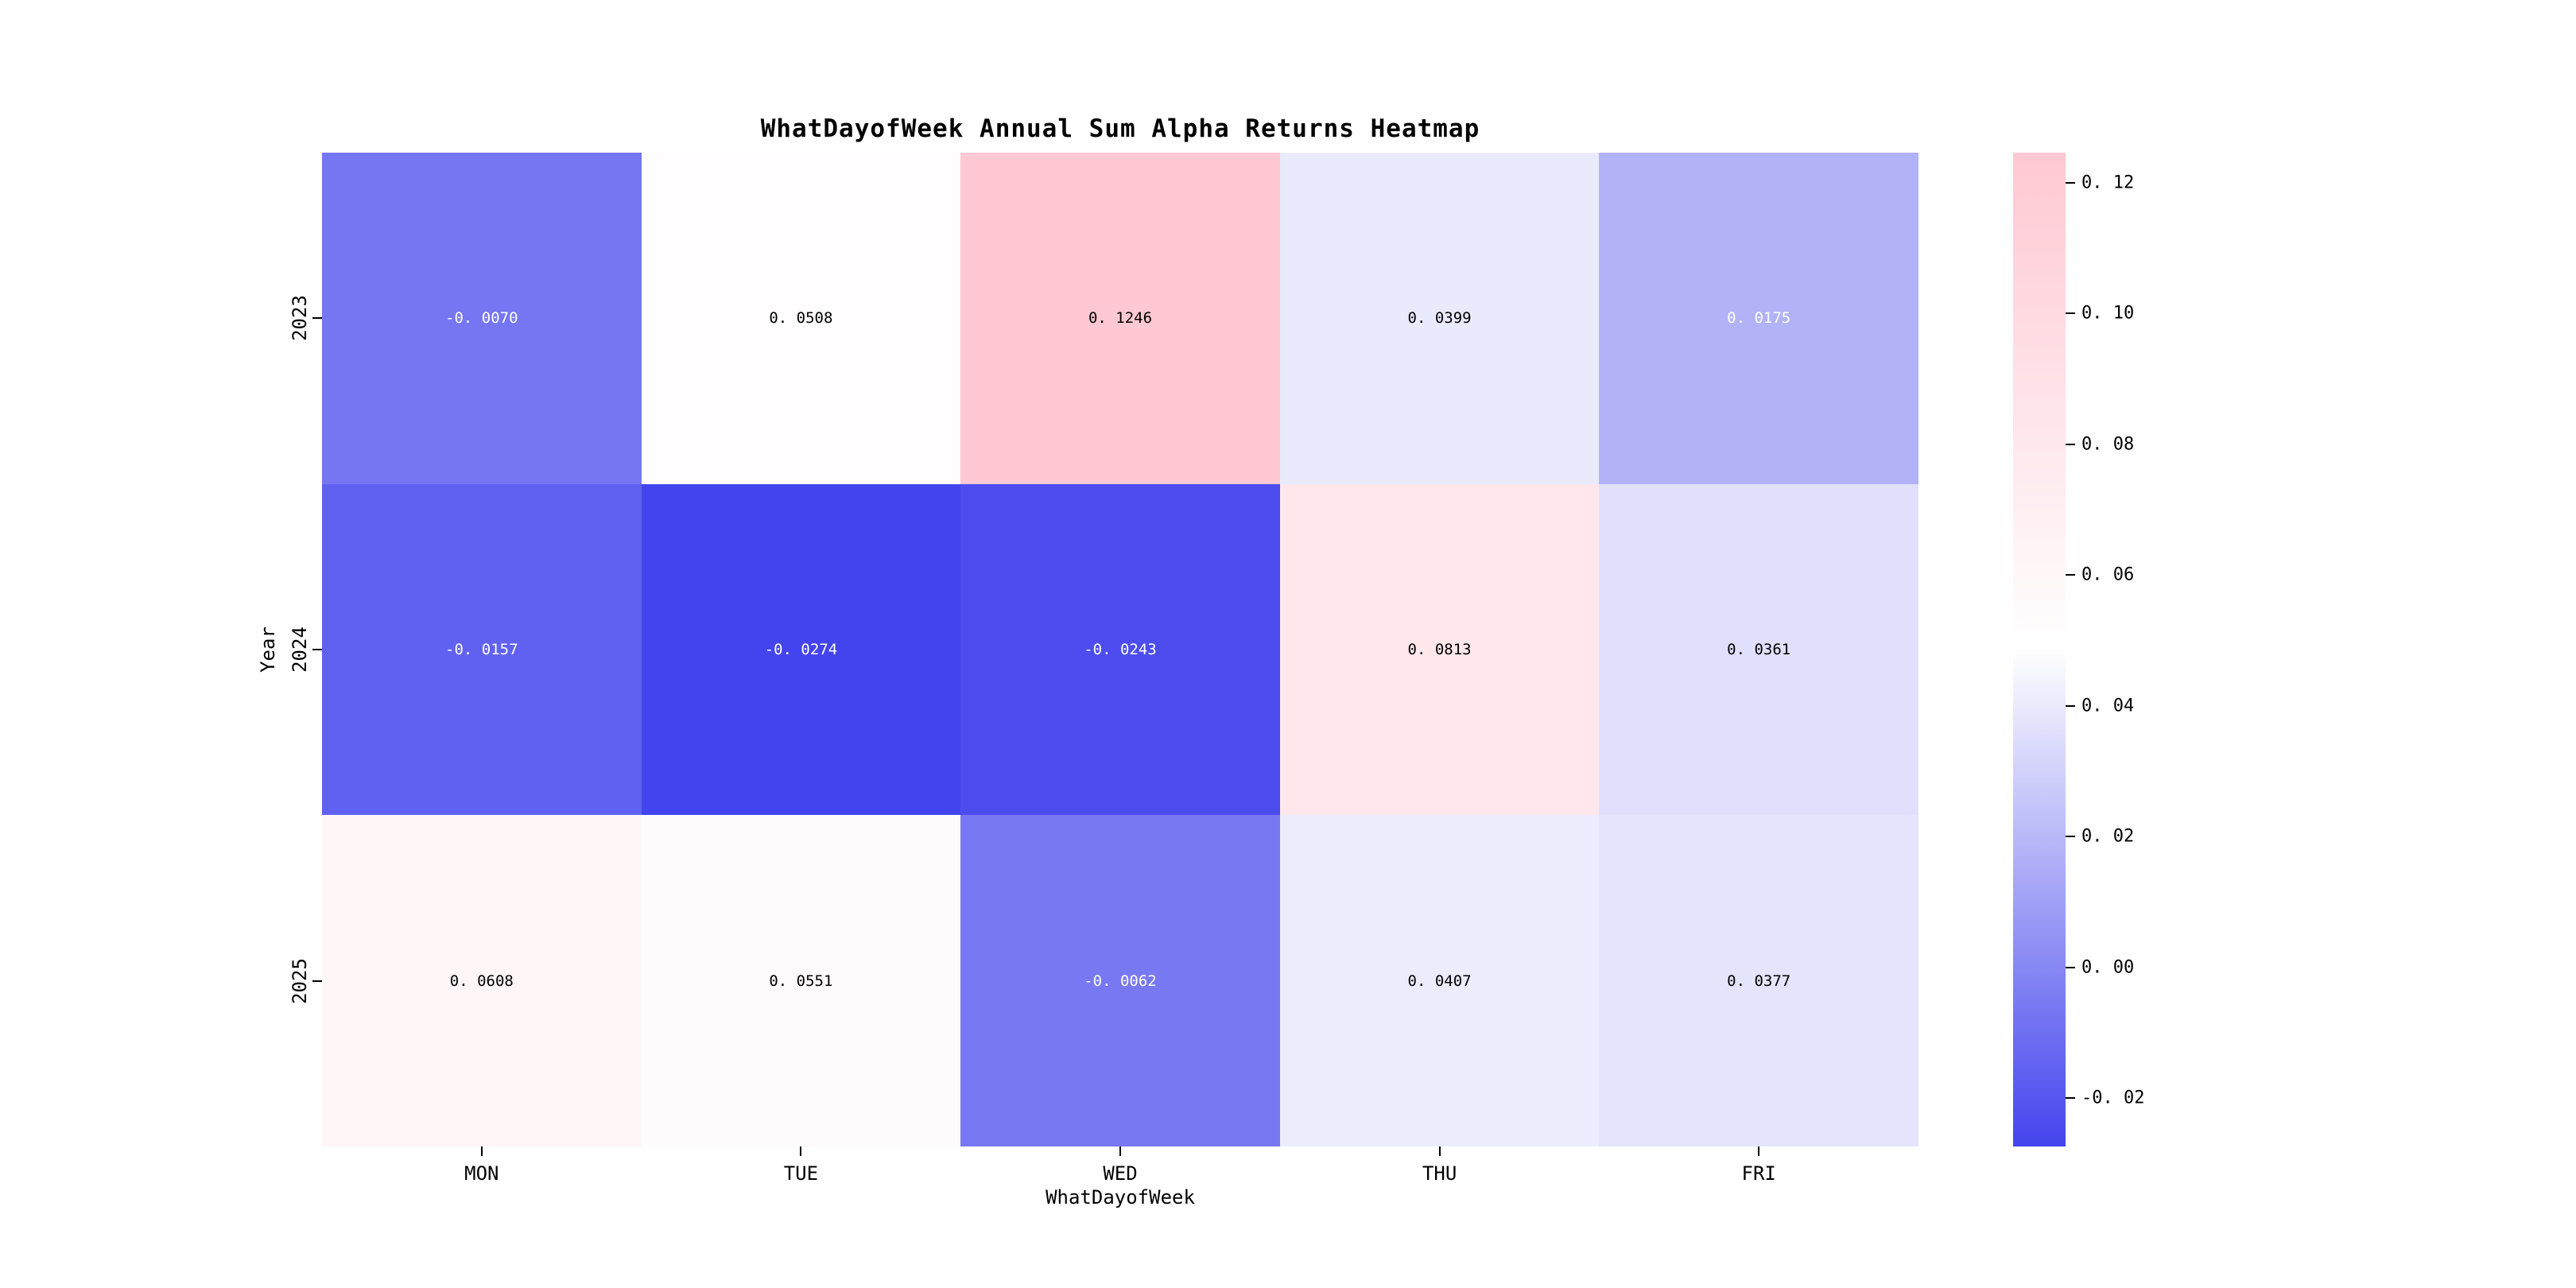 The height and width of the screenshot is (1288, 2576). What do you see at coordinates (2108, 444) in the screenshot?
I see `colorbar-tick-label-0.08: 0. 08` at bounding box center [2108, 444].